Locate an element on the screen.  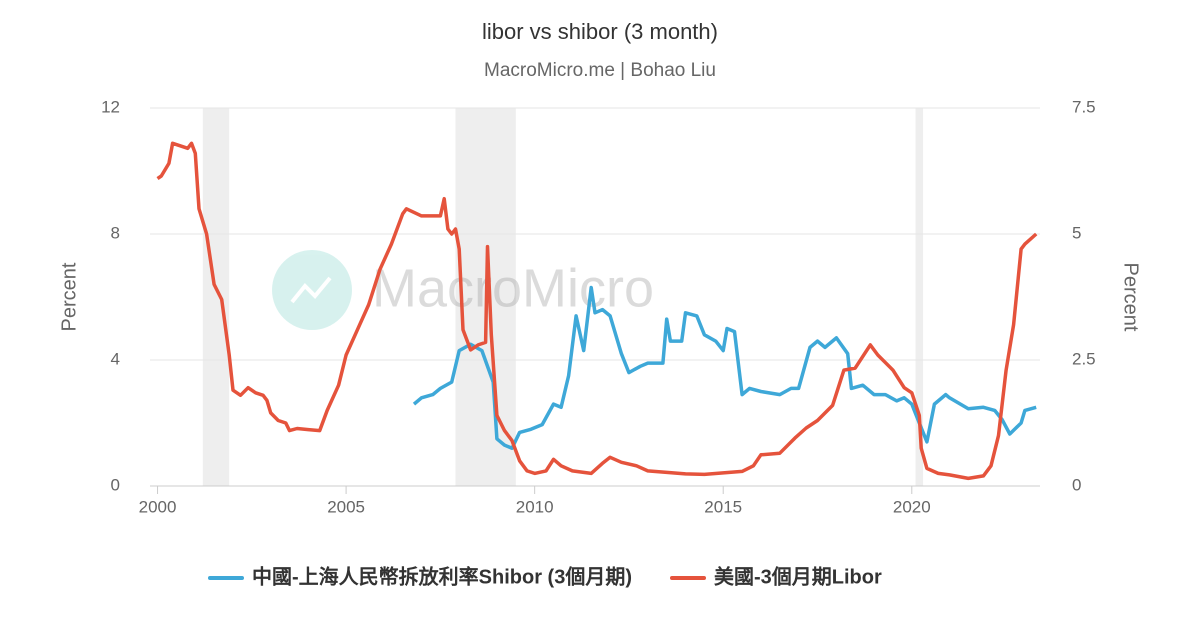
y2-tick-label: 0 is located at coordinates (1076, 484).